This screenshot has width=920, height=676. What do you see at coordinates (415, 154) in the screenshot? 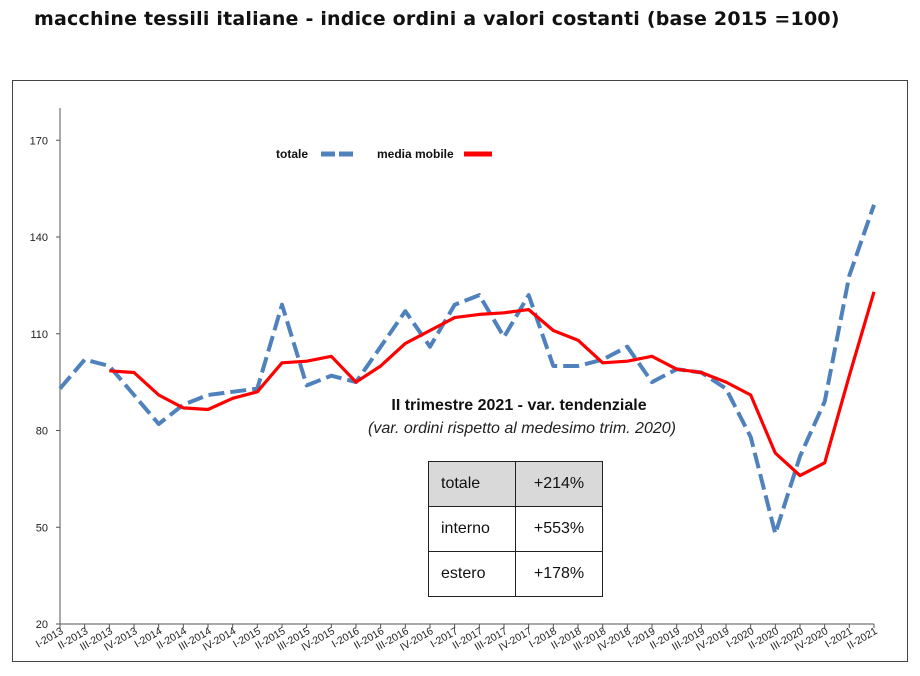
I see `legend-label-media-mobile: media mobile` at bounding box center [415, 154].